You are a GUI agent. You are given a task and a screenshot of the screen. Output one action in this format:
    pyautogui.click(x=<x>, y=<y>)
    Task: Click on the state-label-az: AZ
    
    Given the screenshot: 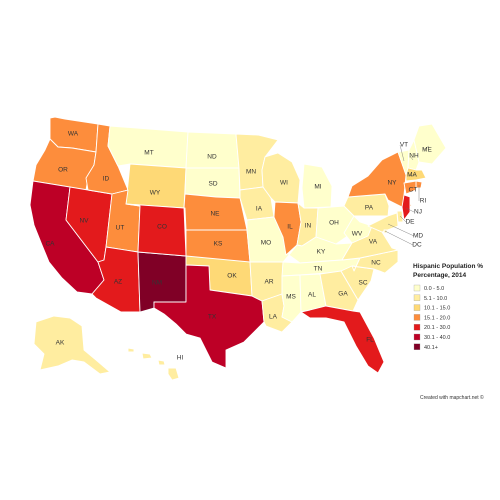 What is the action you would take?
    pyautogui.click(x=118, y=282)
    